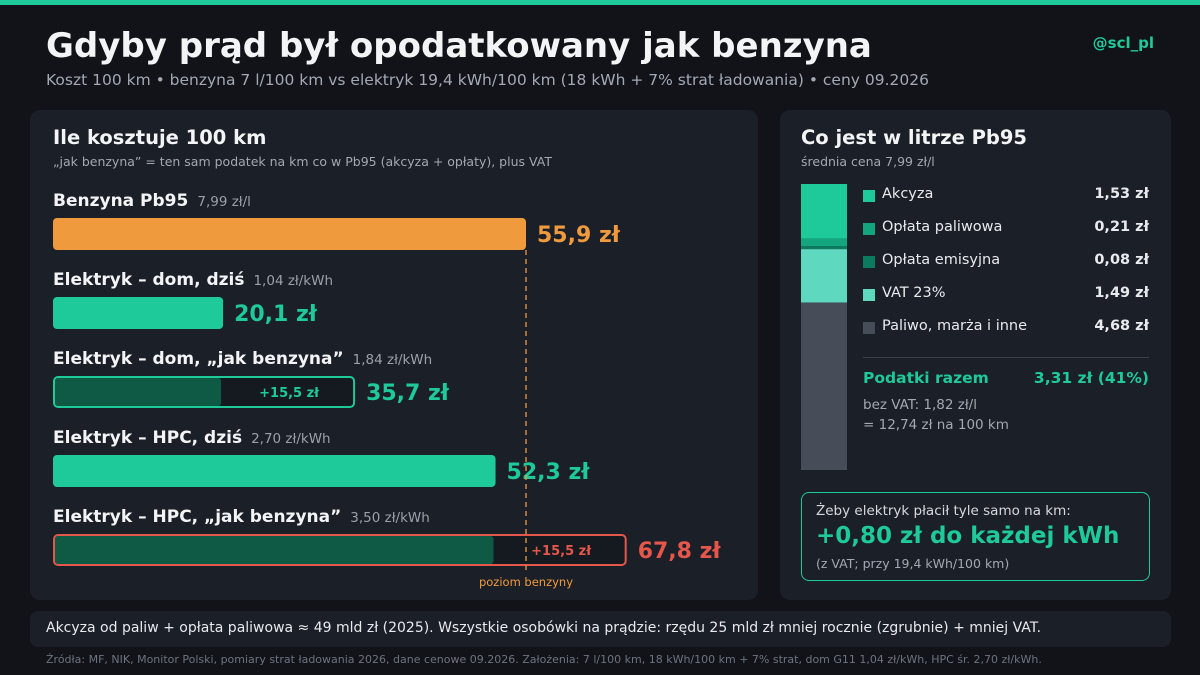 The height and width of the screenshot is (675, 1200). What do you see at coordinates (868, 161) in the screenshot?
I see `breakdown-note: średnia cena 7,99 zł/l` at bounding box center [868, 161].